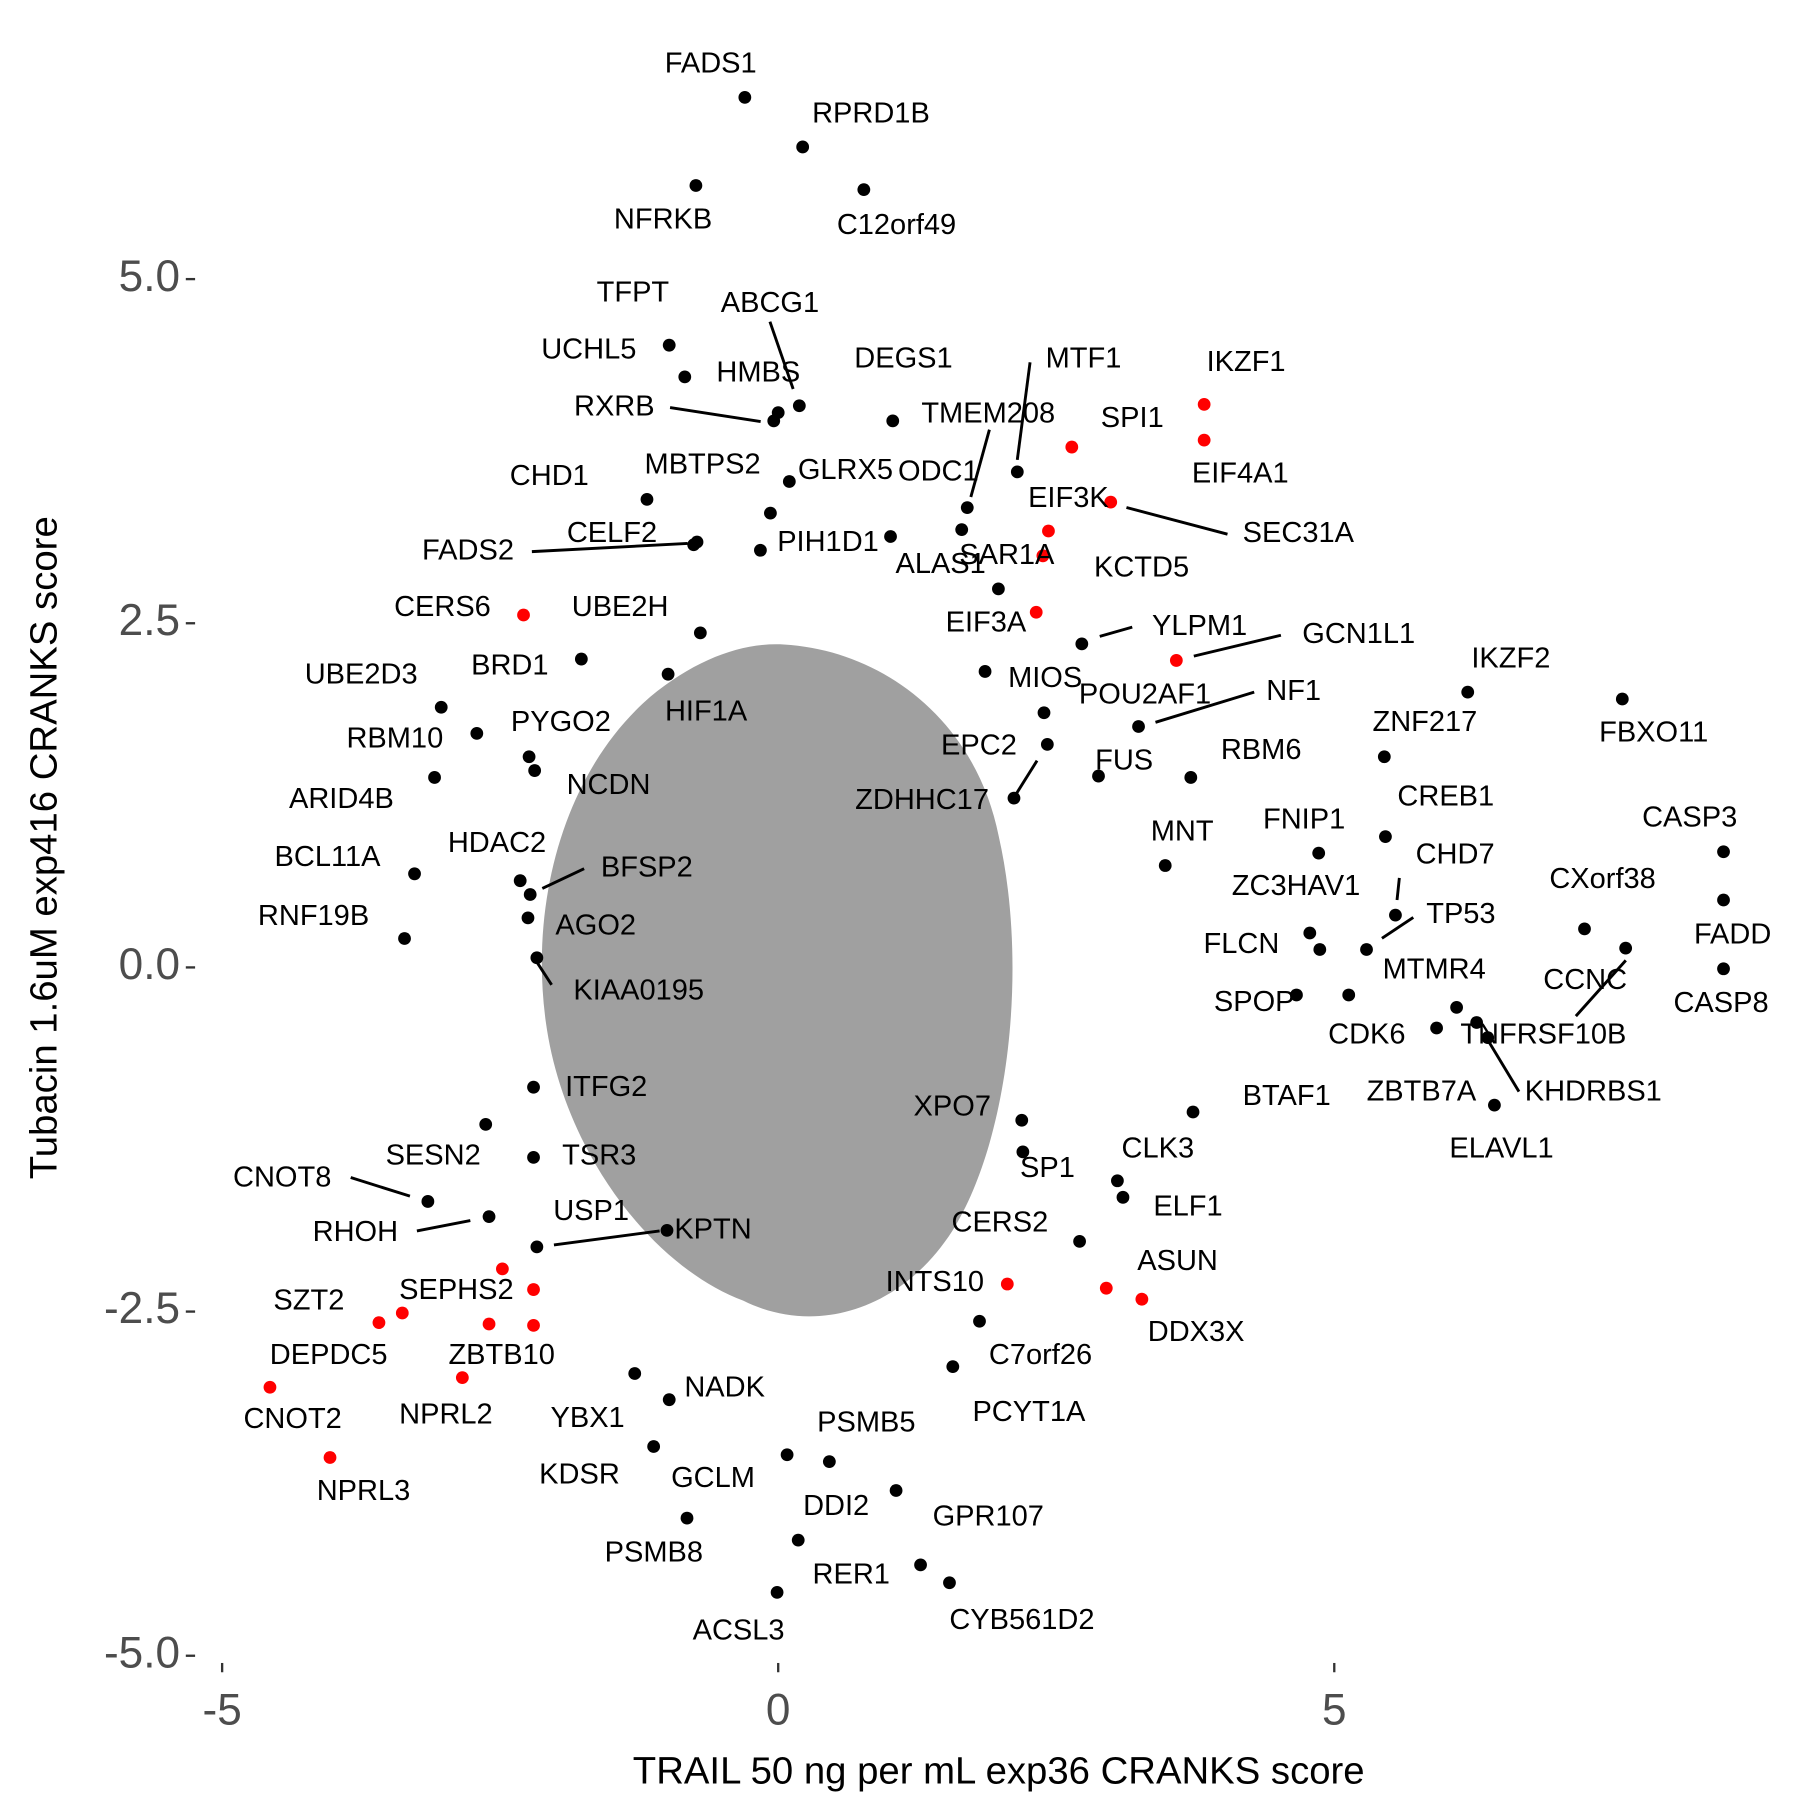 This screenshot has width=1800, height=1800. I want to click on point-label: CASP3, so click(1689, 817).